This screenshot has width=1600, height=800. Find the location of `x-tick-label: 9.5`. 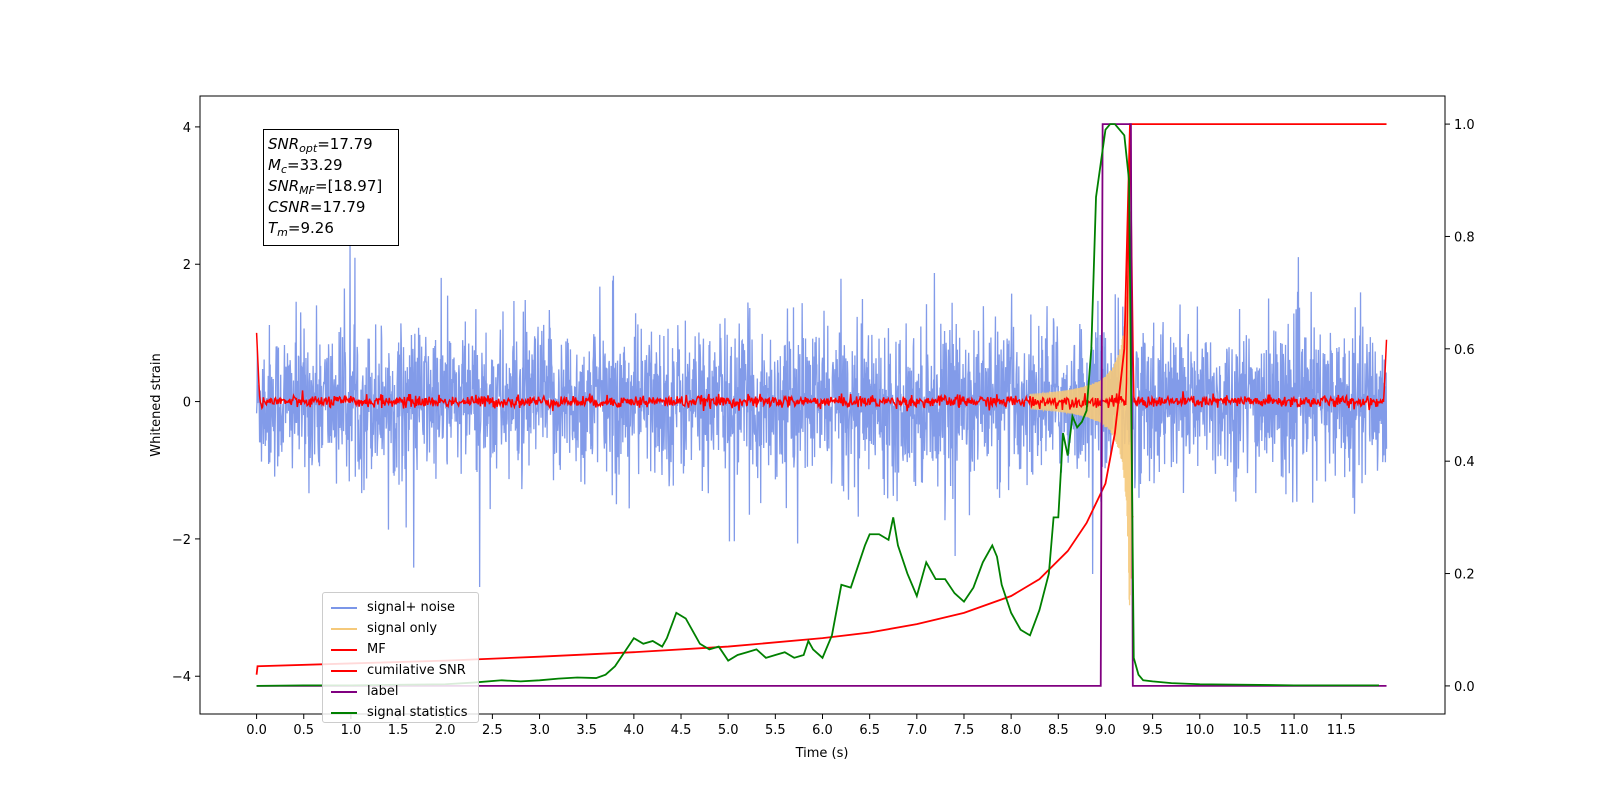

x-tick-label: 9.5 is located at coordinates (1152, 730).